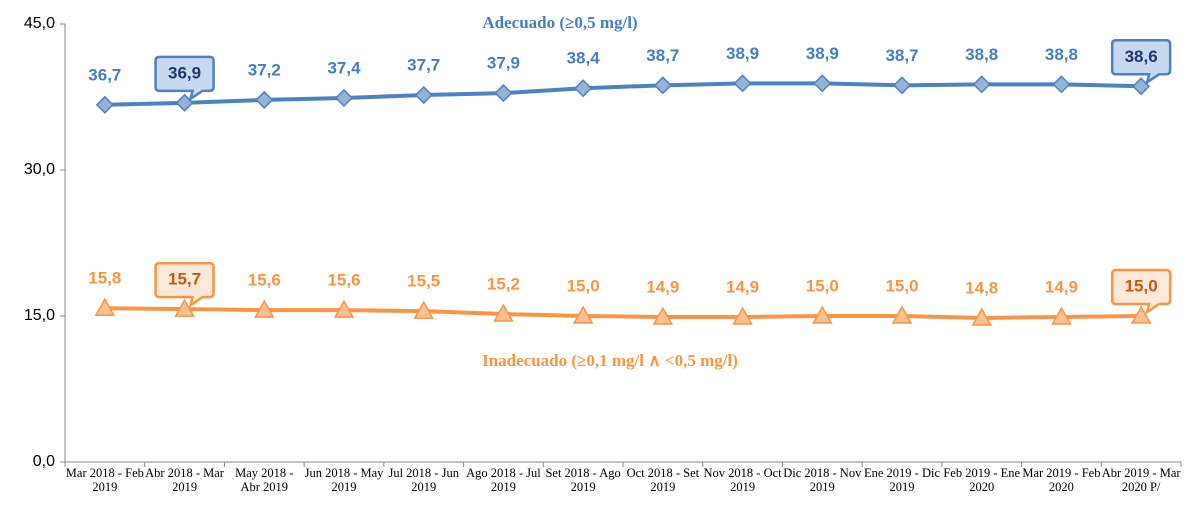 Image resolution: width=1186 pixels, height=505 pixels. What do you see at coordinates (982, 480) in the screenshot?
I see `x-tick-label: Feb 2019 - Ene 2020` at bounding box center [982, 480].